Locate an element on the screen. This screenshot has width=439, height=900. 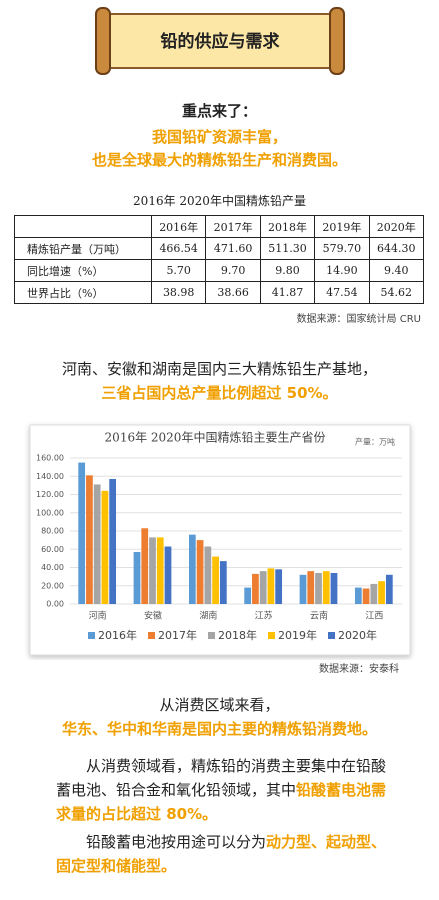
cell: 471.60 is located at coordinates (233, 248).